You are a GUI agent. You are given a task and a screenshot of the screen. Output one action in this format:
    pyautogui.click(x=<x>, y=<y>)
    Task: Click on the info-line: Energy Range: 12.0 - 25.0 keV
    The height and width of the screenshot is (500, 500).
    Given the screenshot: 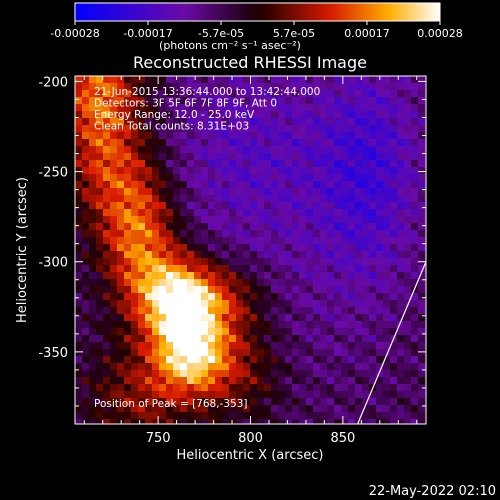 What is the action you would take?
    pyautogui.click(x=174, y=115)
    